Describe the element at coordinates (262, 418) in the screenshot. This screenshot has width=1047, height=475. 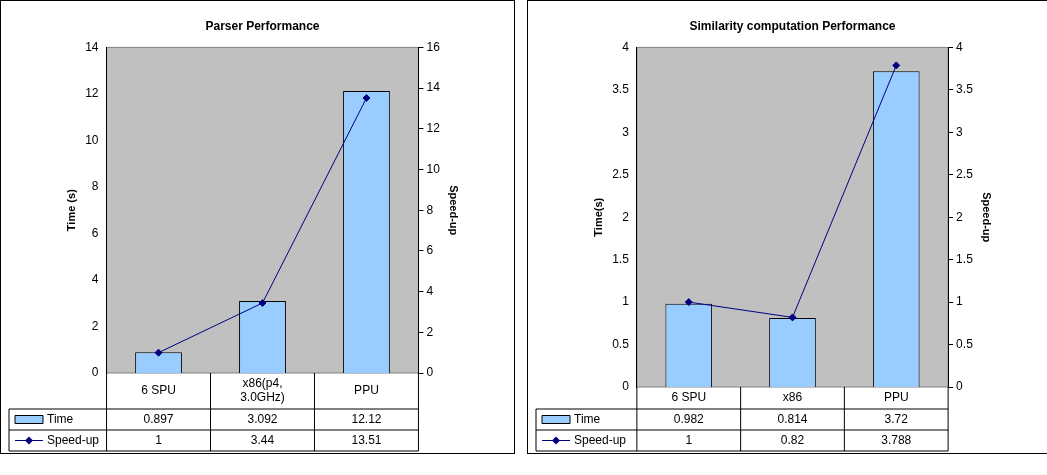
I see `data-label: 3.092` at that location.